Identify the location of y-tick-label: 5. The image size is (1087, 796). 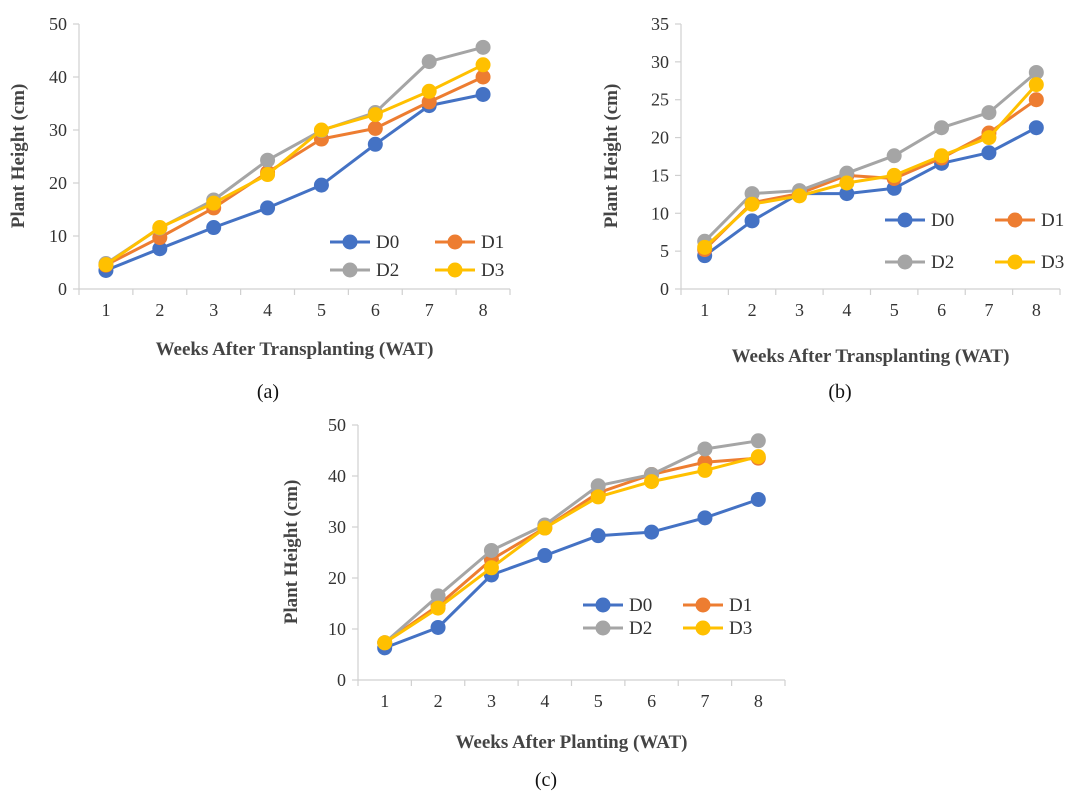
(664, 251).